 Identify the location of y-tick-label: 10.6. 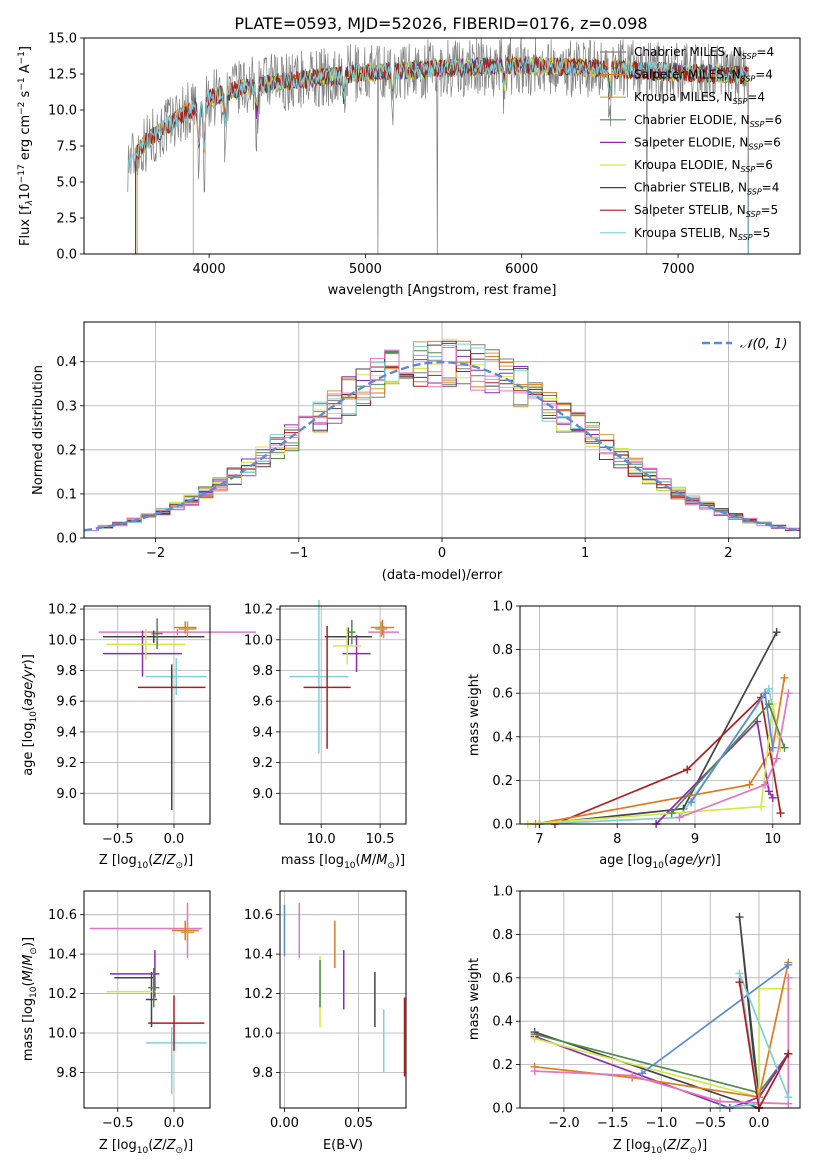
(258, 915).